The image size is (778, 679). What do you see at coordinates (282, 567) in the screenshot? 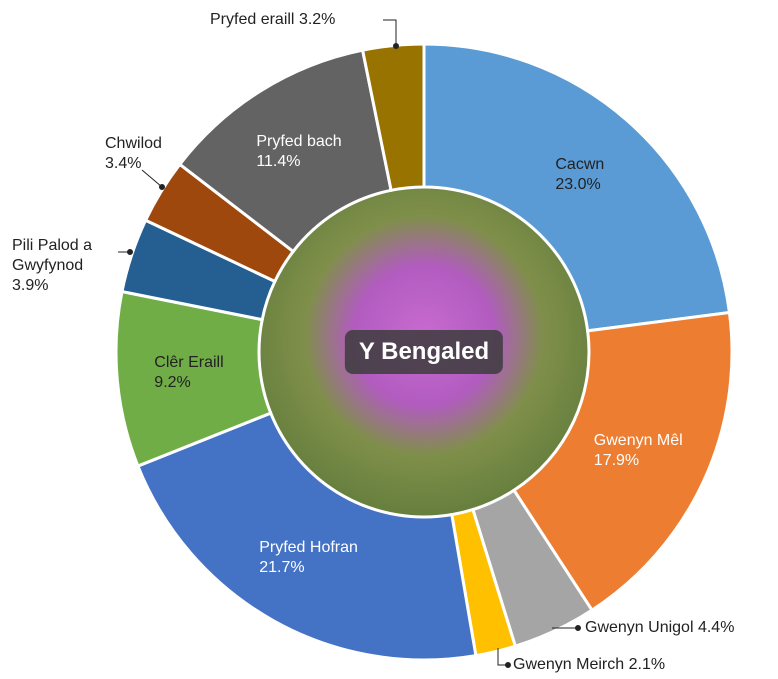
I see `value-label: 21.7%` at bounding box center [282, 567].